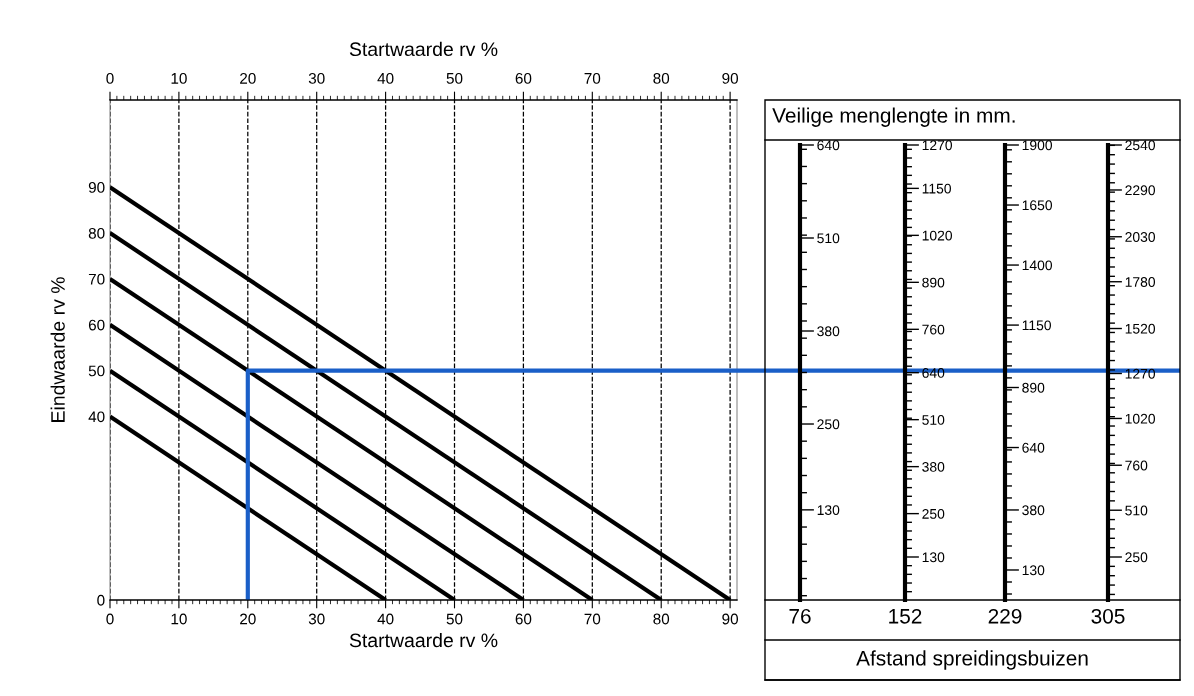  Describe the element at coordinates (905, 616) in the screenshot. I see `x-tick-label: 152` at that location.